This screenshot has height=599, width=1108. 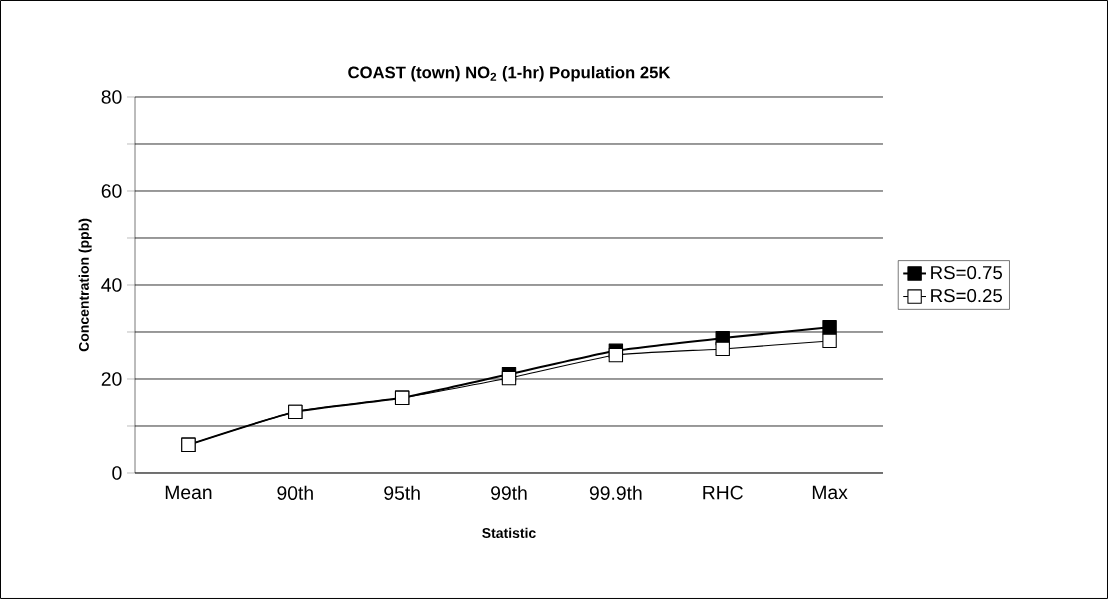 I want to click on y-tick-label: 60, so click(x=111, y=191).